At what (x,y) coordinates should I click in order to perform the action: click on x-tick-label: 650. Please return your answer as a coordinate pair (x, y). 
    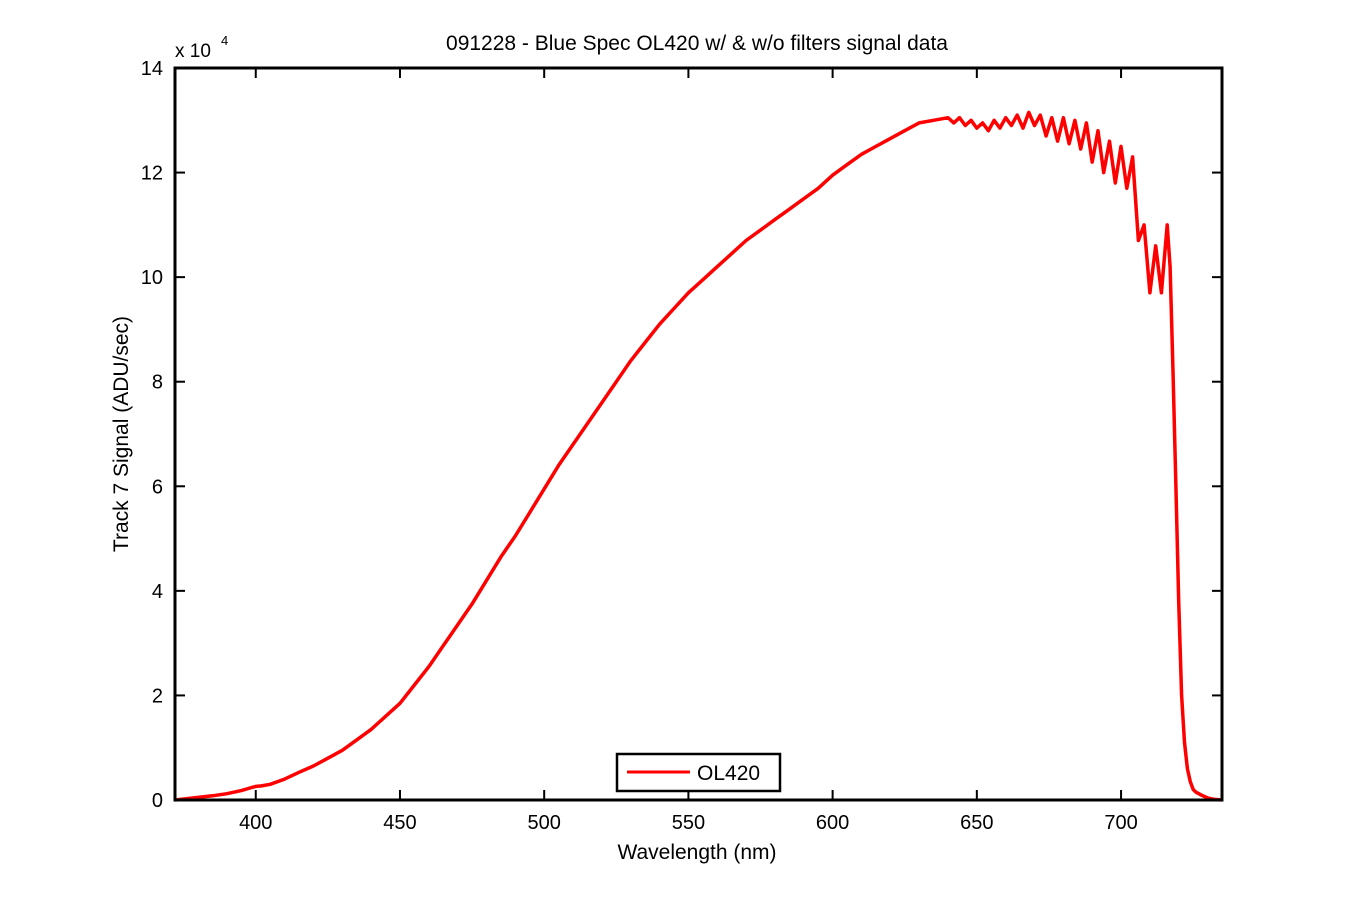
    Looking at the image, I should click on (976, 823).